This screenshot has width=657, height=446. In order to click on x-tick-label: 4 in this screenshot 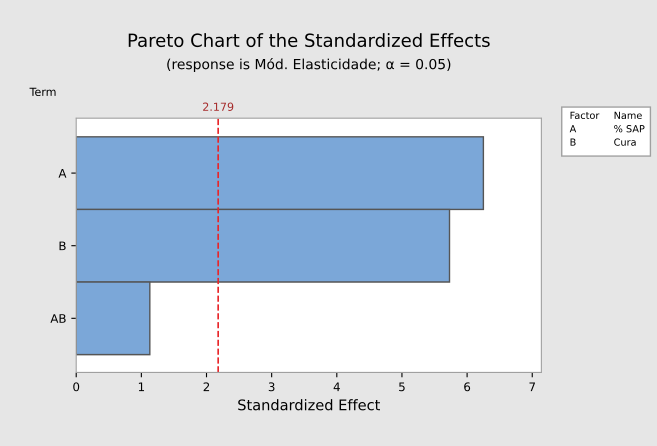, I will do `click(337, 387)`.